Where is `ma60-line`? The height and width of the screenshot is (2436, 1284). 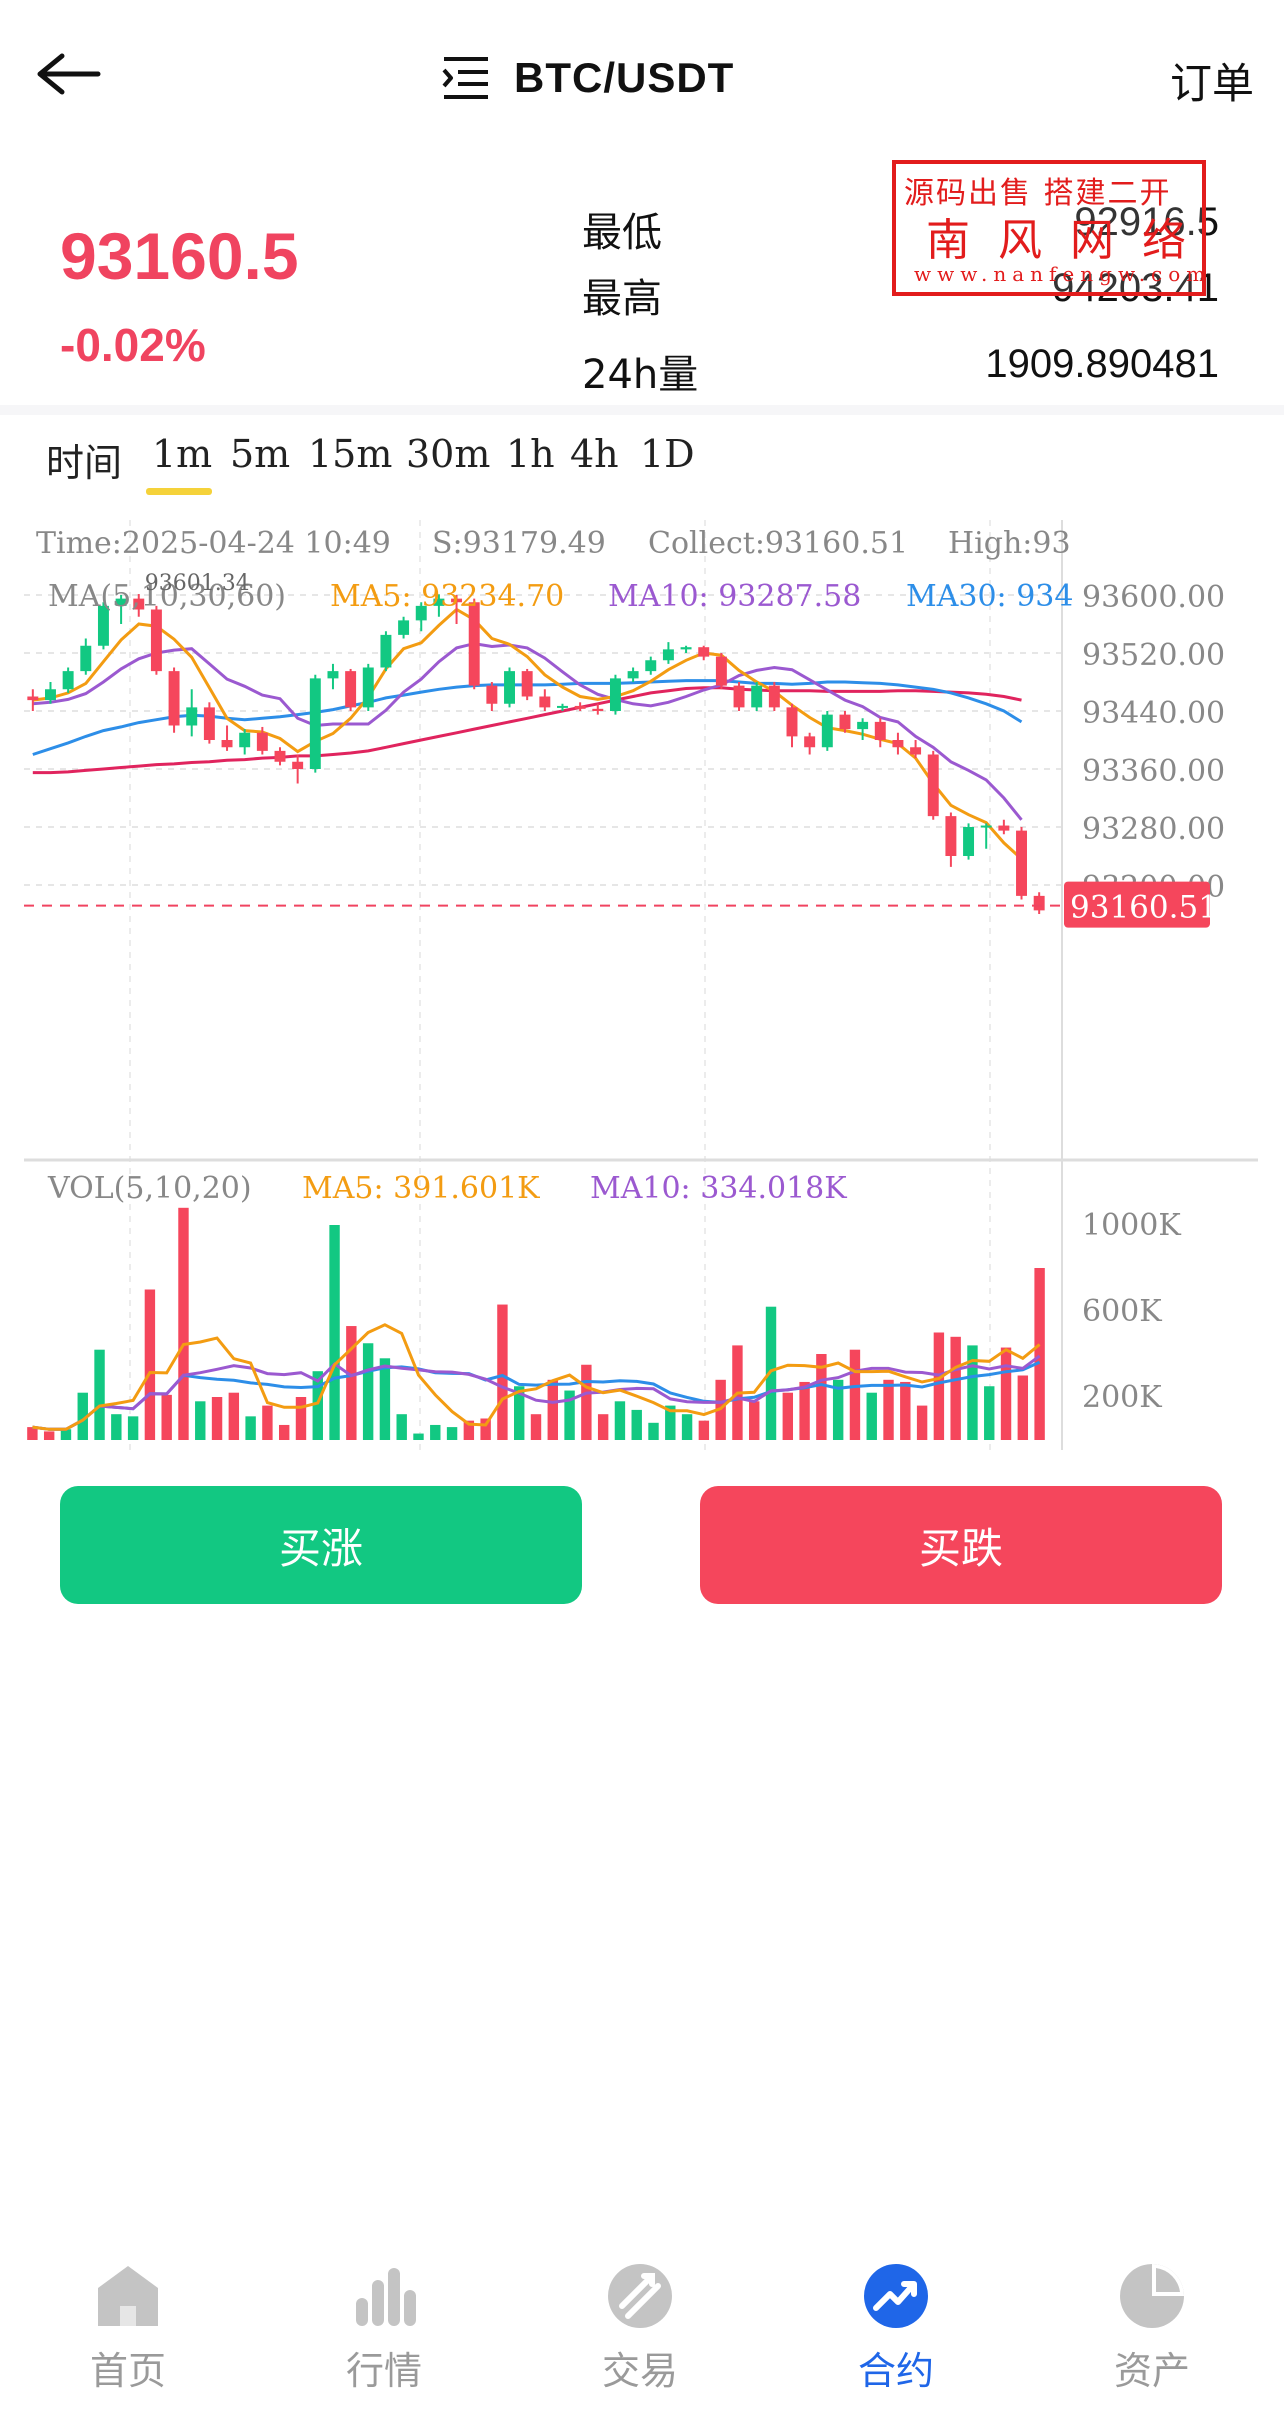 ma60-line is located at coordinates (527, 730).